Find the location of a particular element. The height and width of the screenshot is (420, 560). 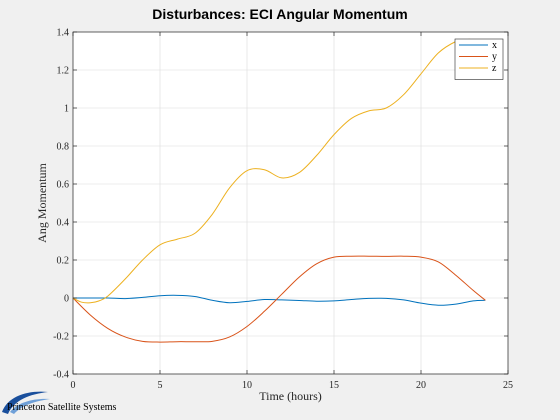

y-tick-label: 0.4 is located at coordinates (63, 223).